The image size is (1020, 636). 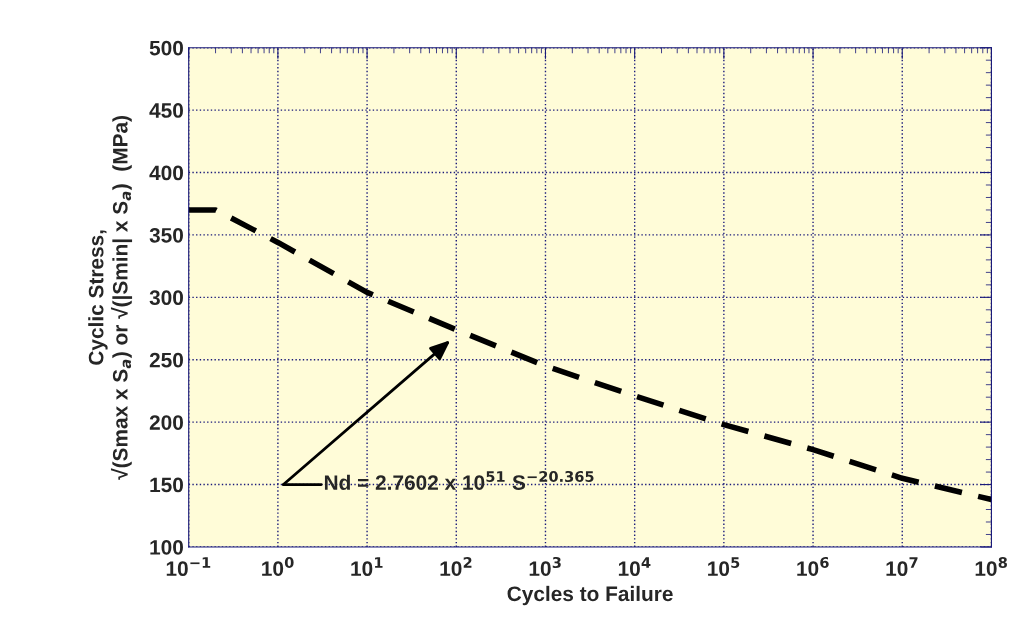 What do you see at coordinates (724, 567) in the screenshot?
I see `x-tick-label: 10$^{5}$` at bounding box center [724, 567].